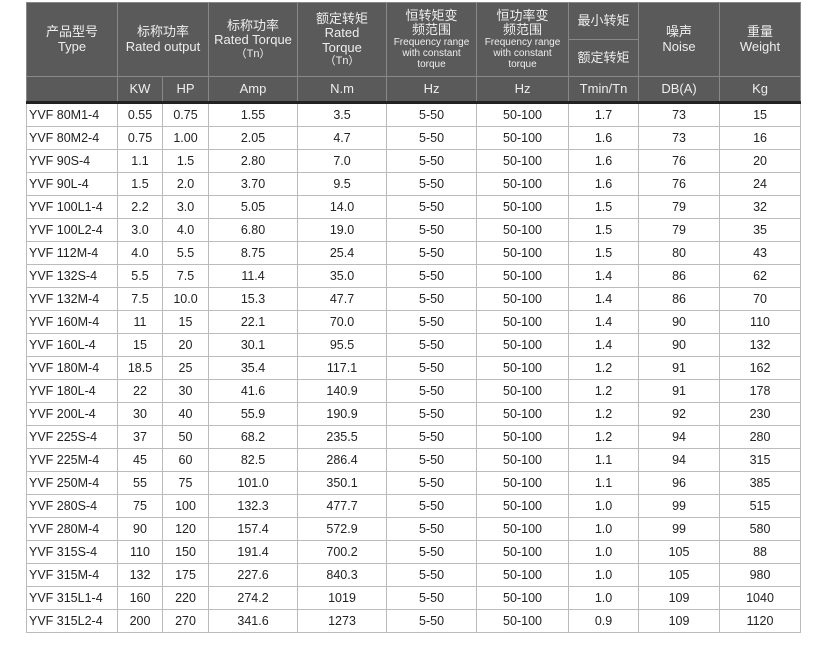 This screenshot has height=661, width=828. What do you see at coordinates (760, 138) in the screenshot?
I see `table-cell: 16` at bounding box center [760, 138].